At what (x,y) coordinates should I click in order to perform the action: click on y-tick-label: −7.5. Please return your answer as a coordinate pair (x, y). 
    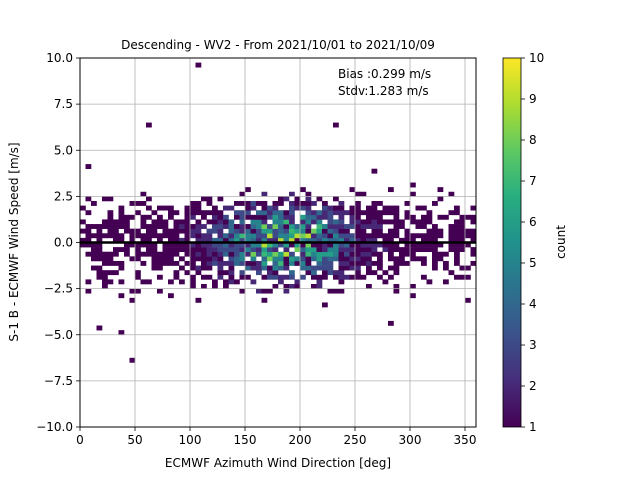
    Looking at the image, I should click on (58, 381).